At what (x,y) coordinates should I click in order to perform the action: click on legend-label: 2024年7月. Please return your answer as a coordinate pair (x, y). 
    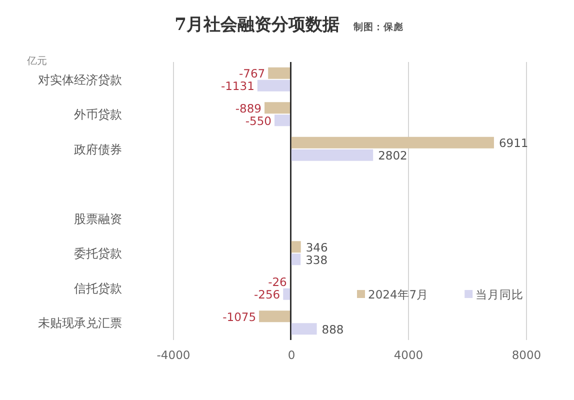
    Looking at the image, I should click on (398, 295).